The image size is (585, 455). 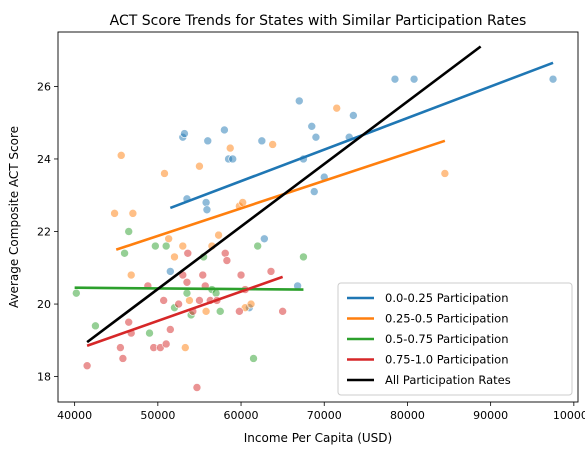 What do you see at coordinates (569, 415) in the screenshot?
I see `x-tick-label: 100000` at bounding box center [569, 415].